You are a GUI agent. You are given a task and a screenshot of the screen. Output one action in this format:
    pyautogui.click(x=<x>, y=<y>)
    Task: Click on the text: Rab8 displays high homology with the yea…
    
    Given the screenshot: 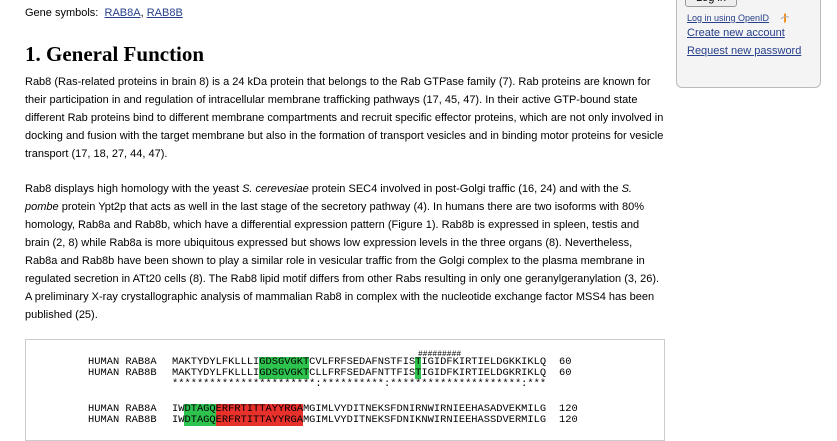 What is the action you would take?
    pyautogui.click(x=134, y=189)
    